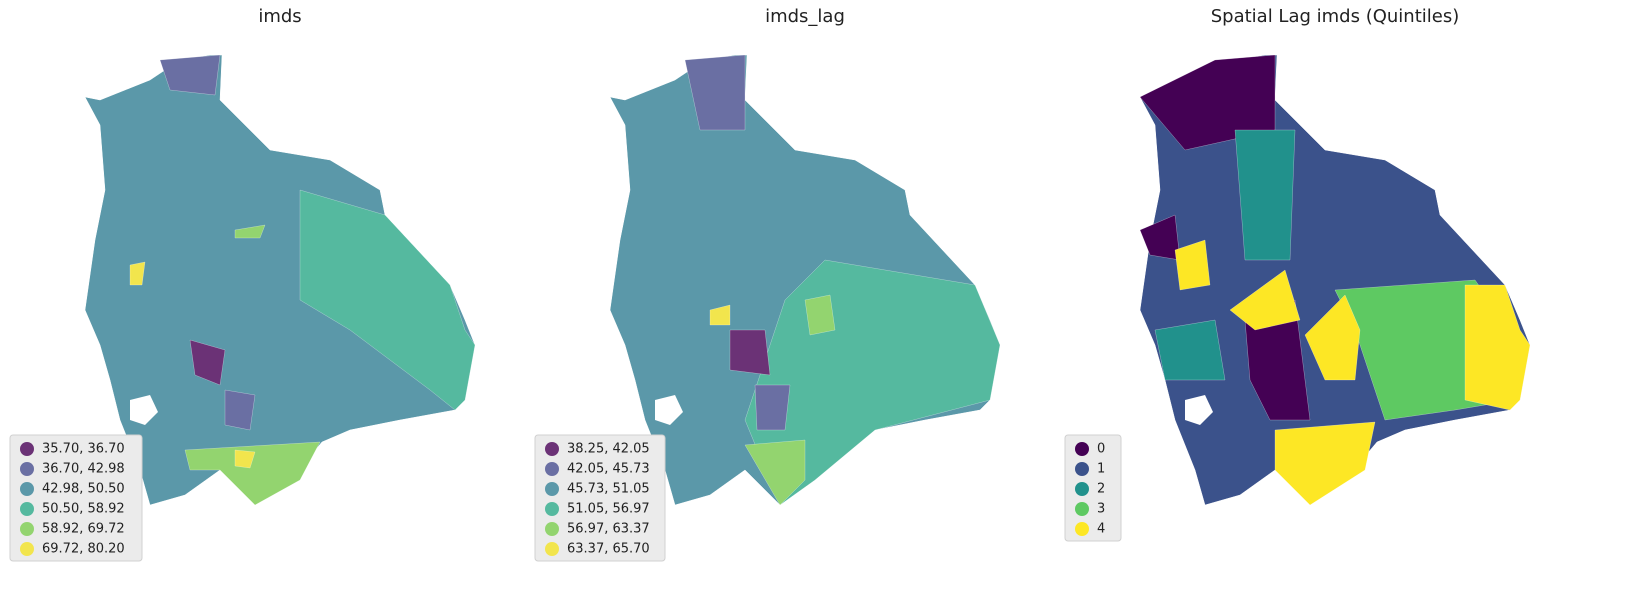  Describe the element at coordinates (1101, 469) in the screenshot. I see `legend-label: 1` at that location.